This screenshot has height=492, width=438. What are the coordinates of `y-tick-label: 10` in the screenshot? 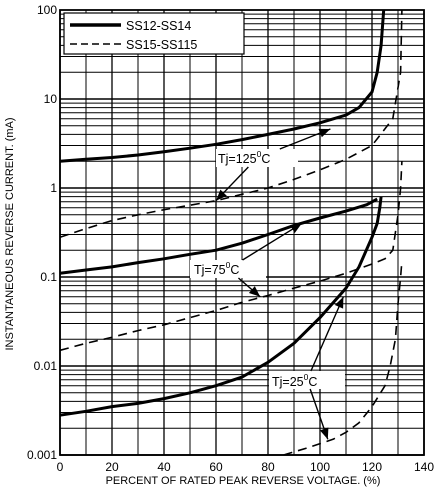 It's located at (51, 99).